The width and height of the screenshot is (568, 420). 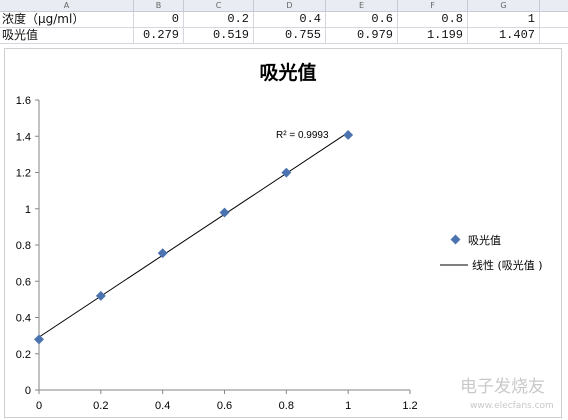 I want to click on column-header-b: B, so click(x=159, y=5).